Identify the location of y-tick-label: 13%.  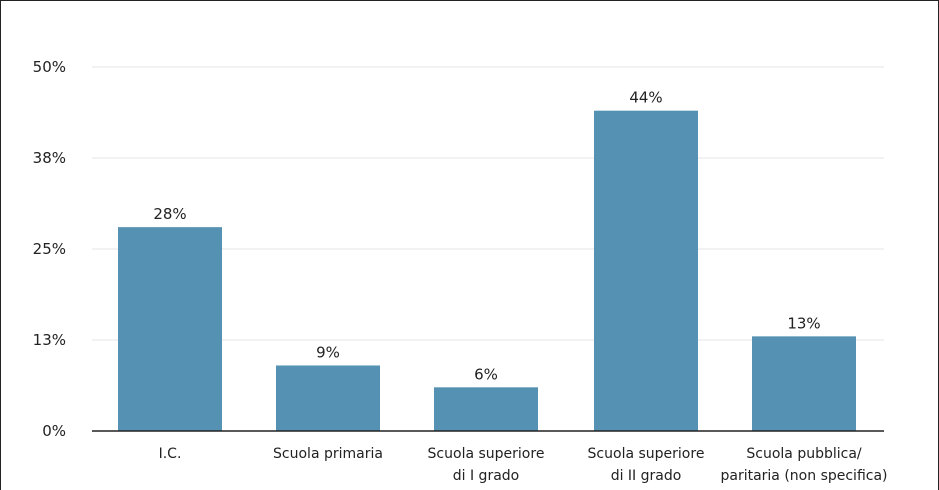
(49, 340).